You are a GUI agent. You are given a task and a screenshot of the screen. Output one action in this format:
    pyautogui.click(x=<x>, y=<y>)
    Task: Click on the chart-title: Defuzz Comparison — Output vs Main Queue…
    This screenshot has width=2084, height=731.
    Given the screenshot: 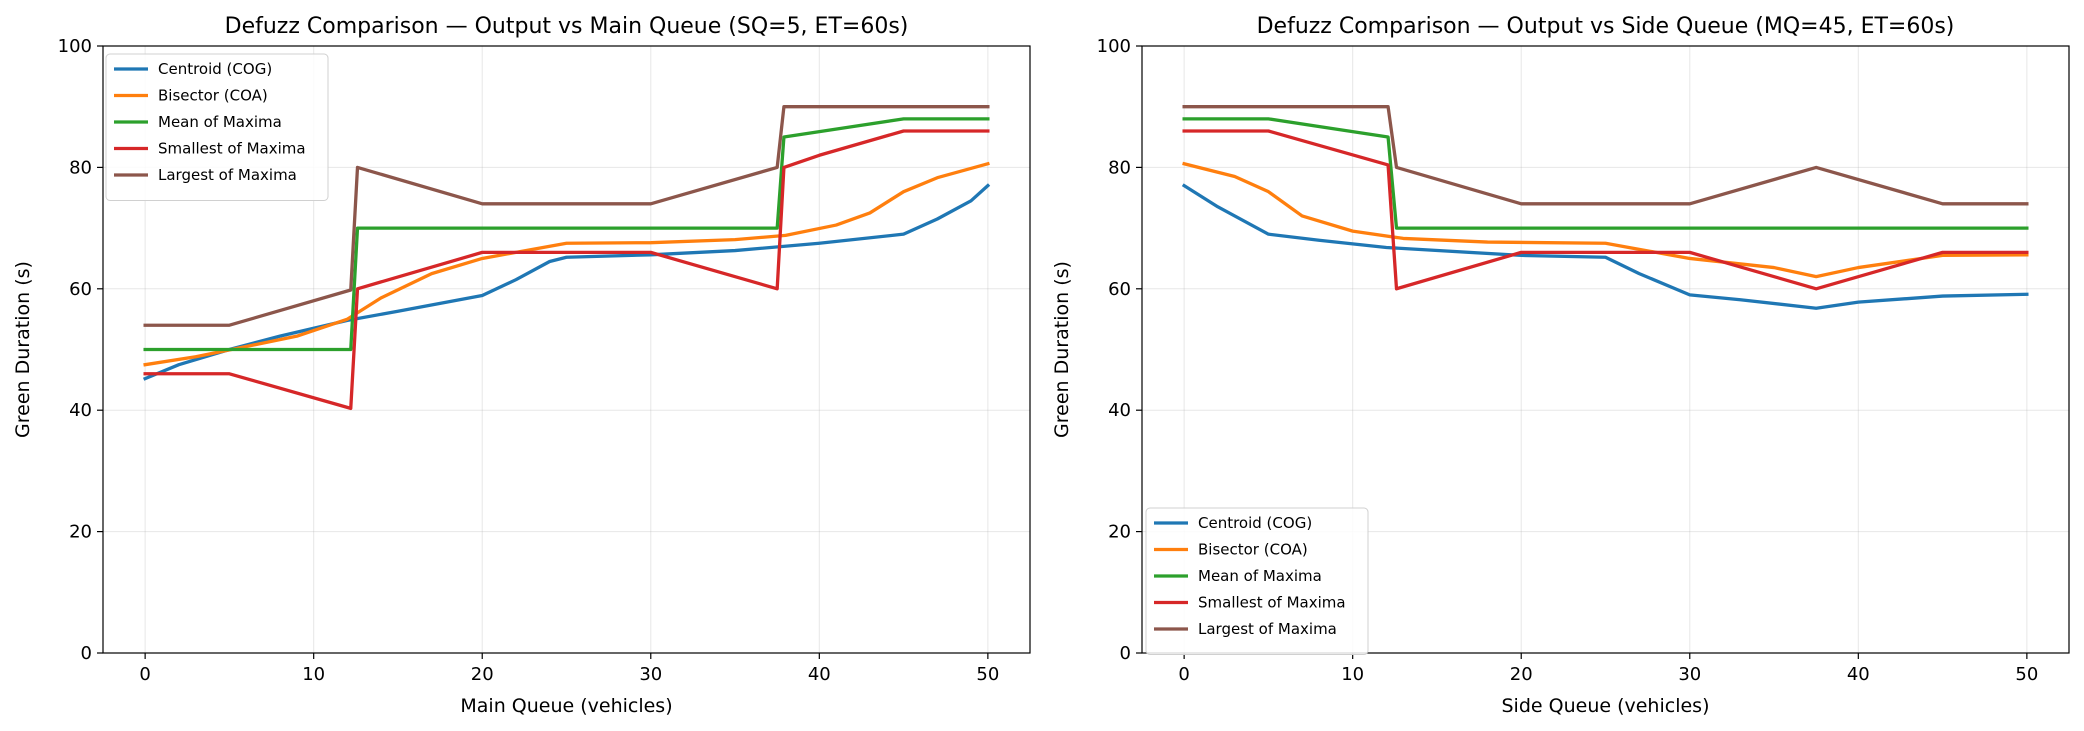 What is the action you would take?
    pyautogui.click(x=567, y=26)
    